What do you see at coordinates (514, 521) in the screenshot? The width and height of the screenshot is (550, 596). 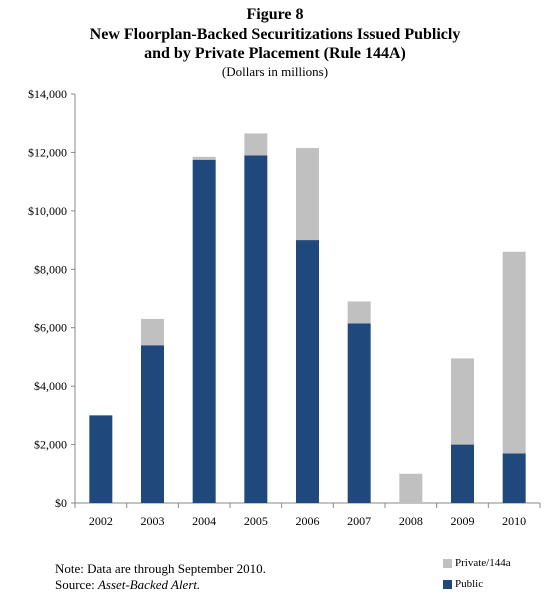 I see `x-tick-label: 2010` at bounding box center [514, 521].